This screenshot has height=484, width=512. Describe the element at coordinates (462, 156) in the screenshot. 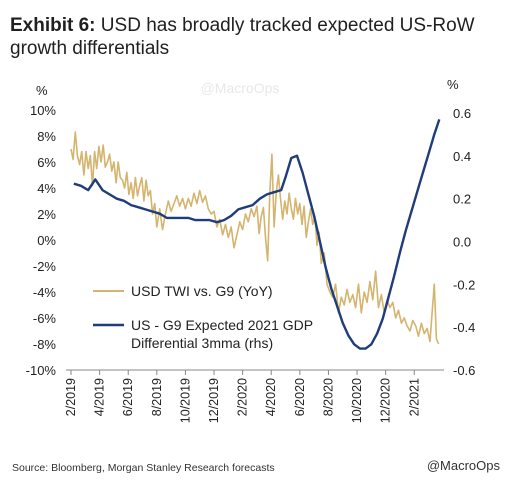

I see `y-right-tick-label: 0.4` at that location.